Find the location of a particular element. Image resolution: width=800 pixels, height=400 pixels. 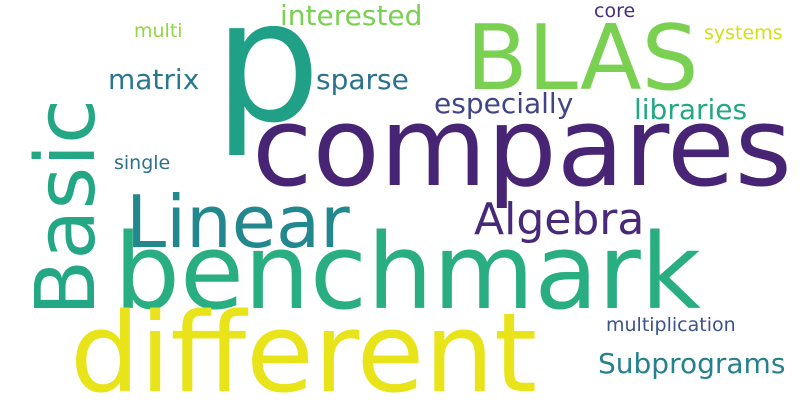

word-sparse: sparse is located at coordinates (362, 79).